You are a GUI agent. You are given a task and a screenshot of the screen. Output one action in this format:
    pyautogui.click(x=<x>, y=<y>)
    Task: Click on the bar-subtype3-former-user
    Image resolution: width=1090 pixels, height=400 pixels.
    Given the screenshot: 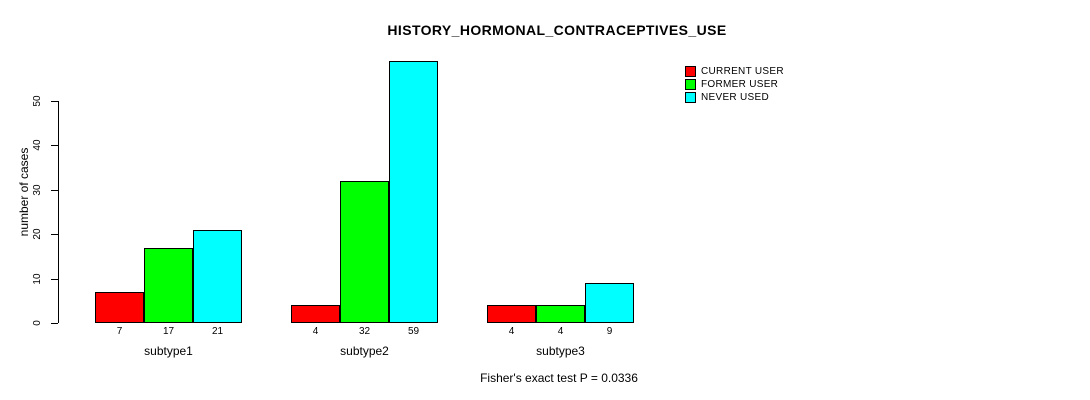 What is the action you would take?
    pyautogui.click(x=560, y=314)
    